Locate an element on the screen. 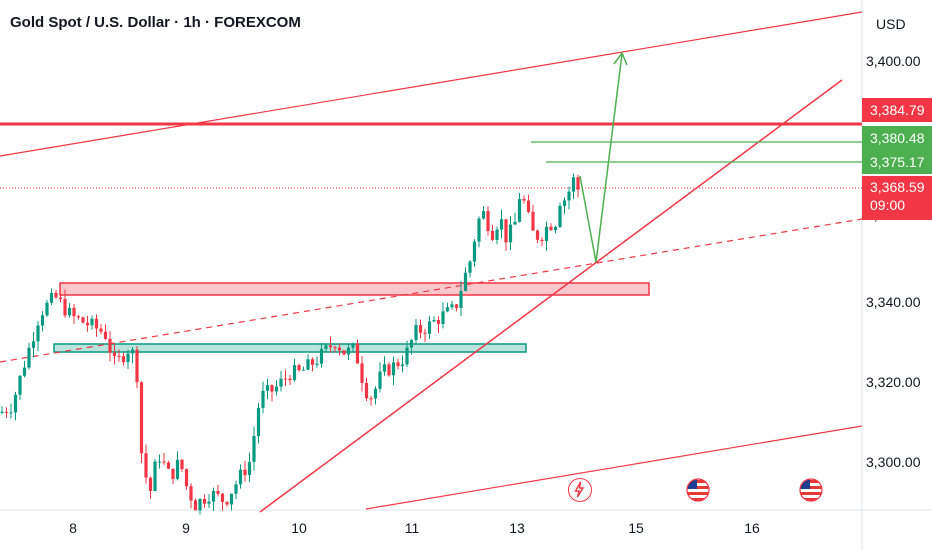  supply-zone is located at coordinates (354, 289).